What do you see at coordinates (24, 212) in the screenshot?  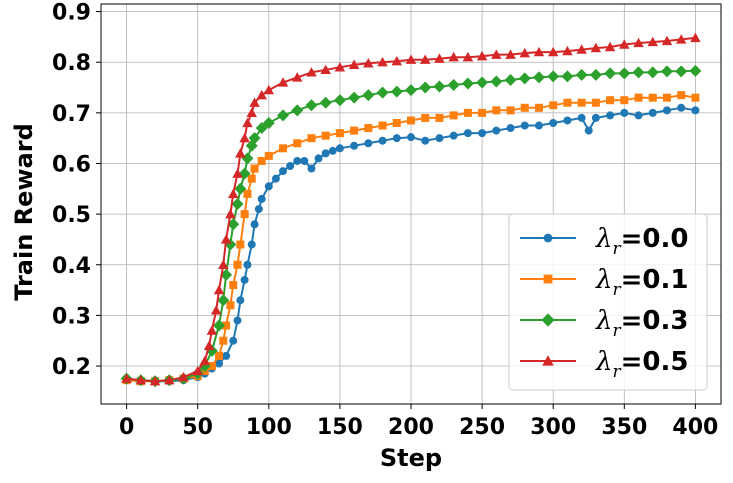 I see `y-axis-label: Train Reward` at bounding box center [24, 212].